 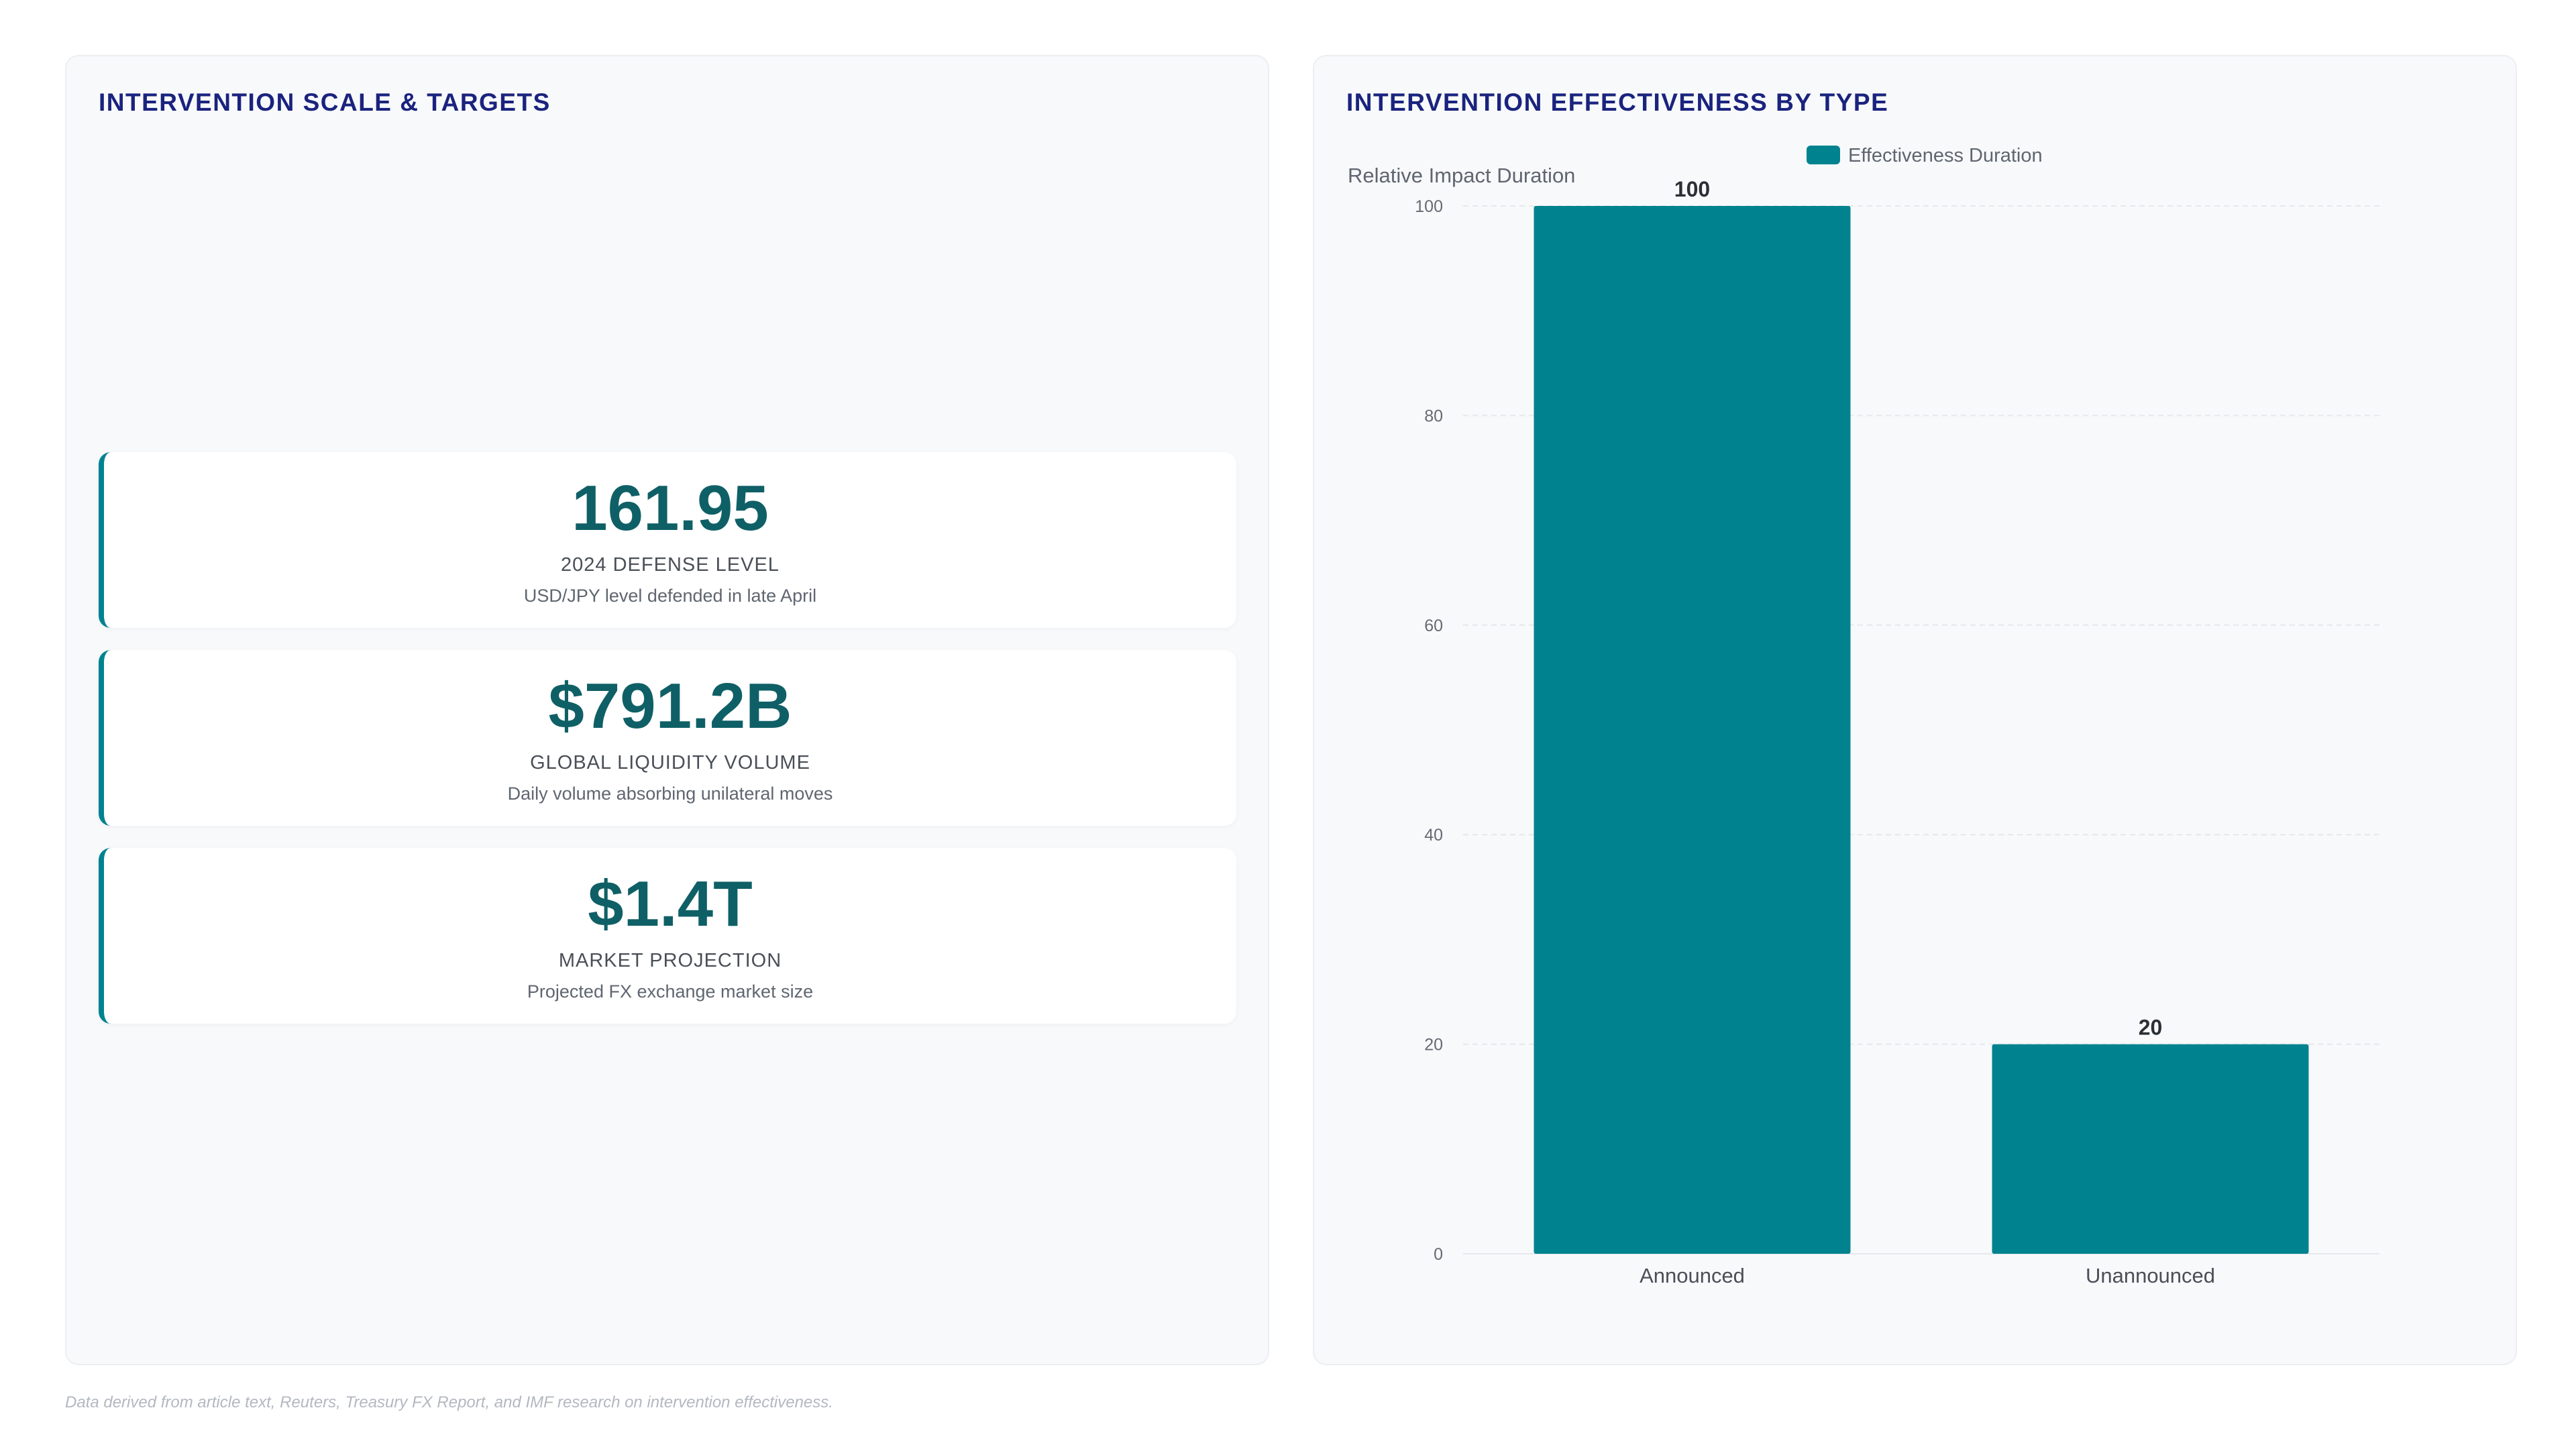 I want to click on y-tick-label: 0, so click(x=1438, y=1254).